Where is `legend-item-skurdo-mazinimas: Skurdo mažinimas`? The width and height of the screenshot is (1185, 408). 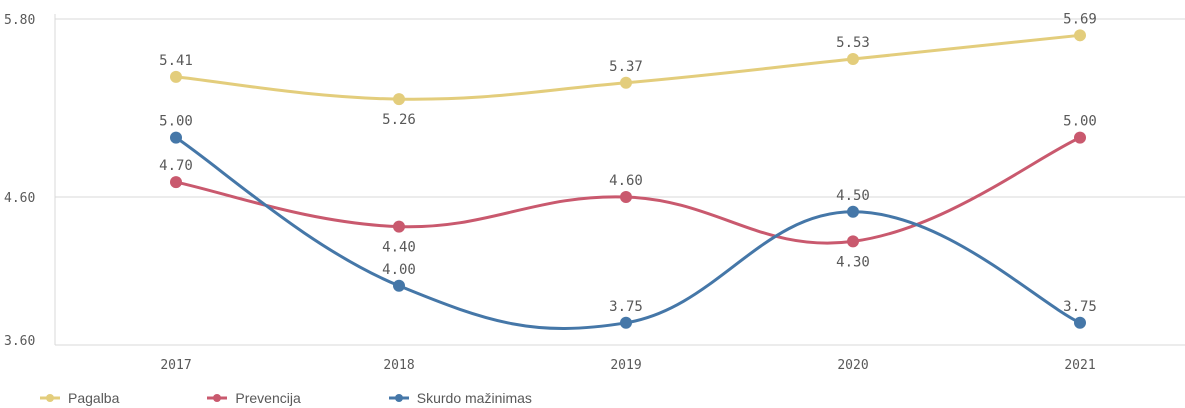 legend-item-skurdo-mazinimas: Skurdo mažinimas is located at coordinates (460, 398).